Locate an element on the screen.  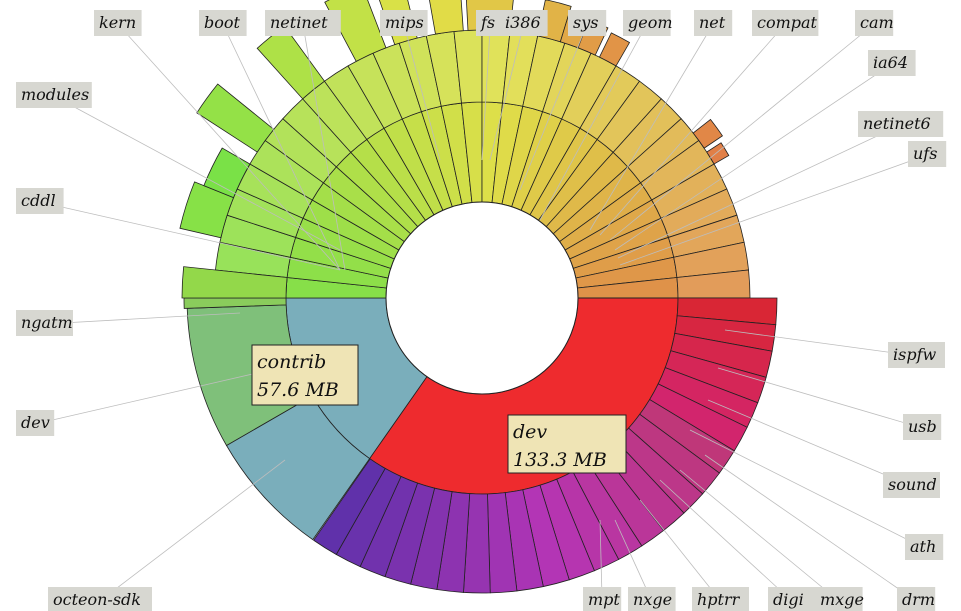
label-text: nxge is located at coordinates (652, 599).